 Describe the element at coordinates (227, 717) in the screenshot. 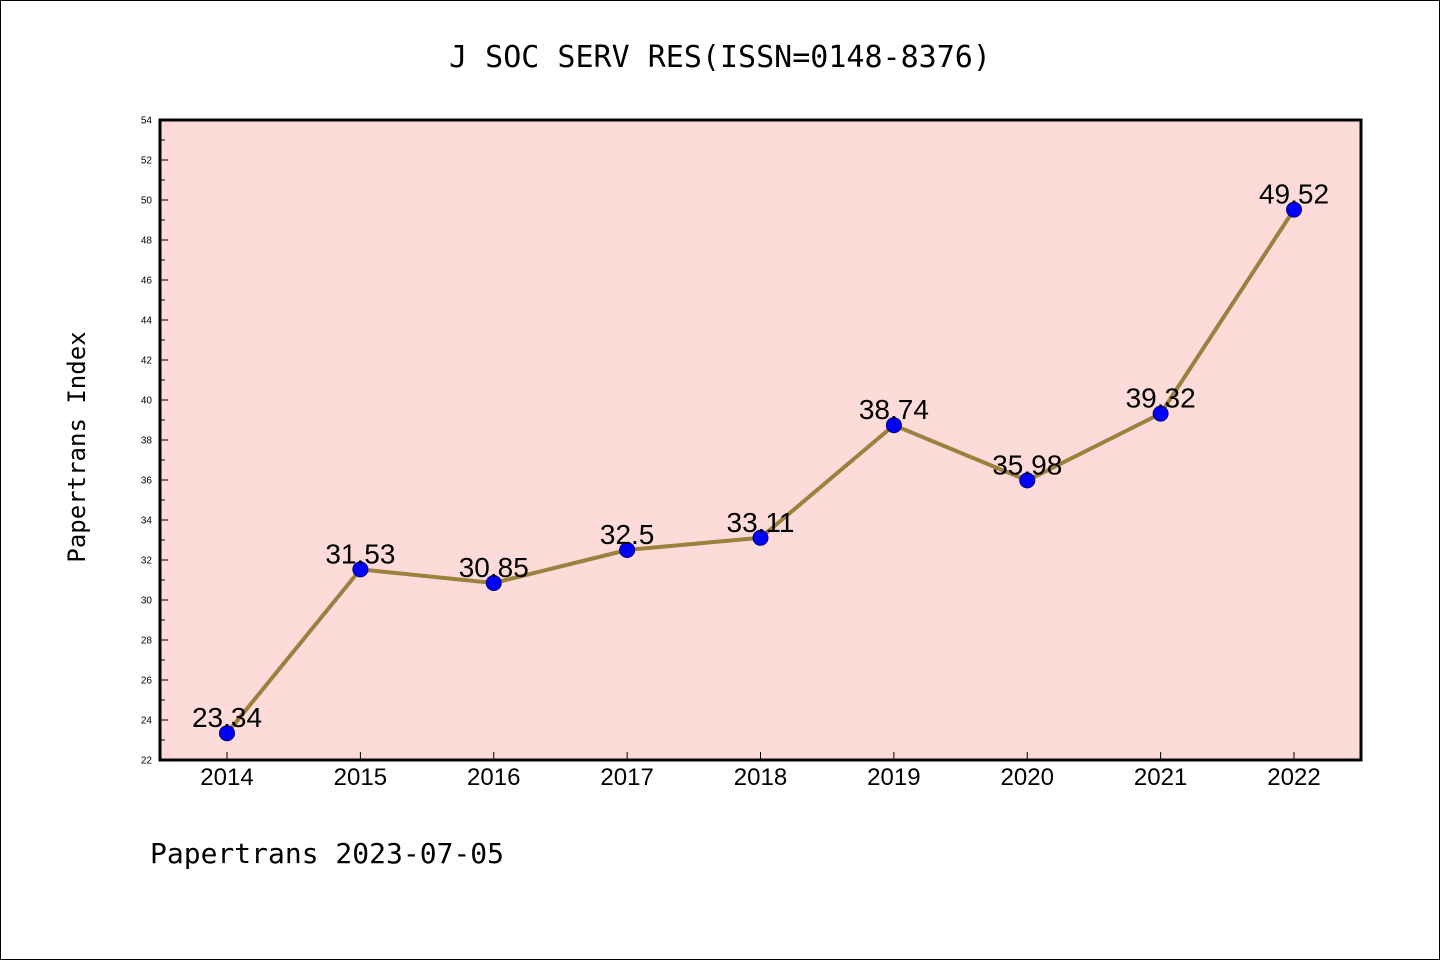

I see `data-point-label: 23.34` at that location.